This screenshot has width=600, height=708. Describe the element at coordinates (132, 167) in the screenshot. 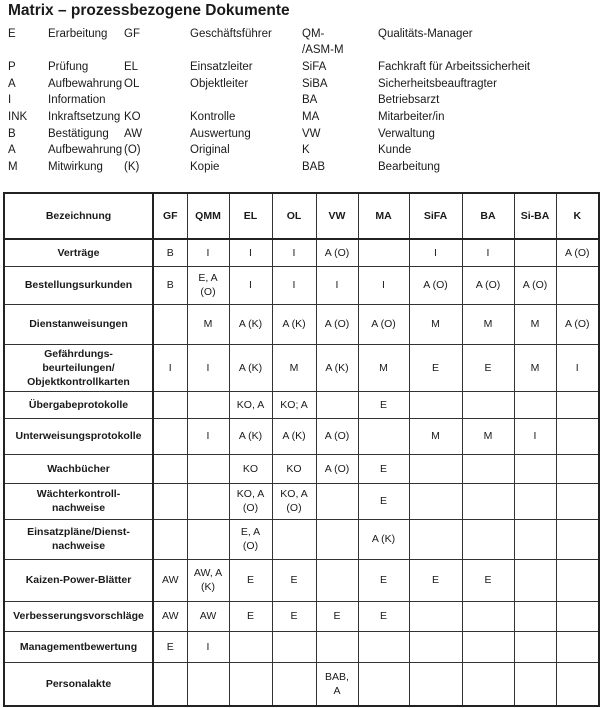

I see `legend-abbreviation: (K)` at that location.